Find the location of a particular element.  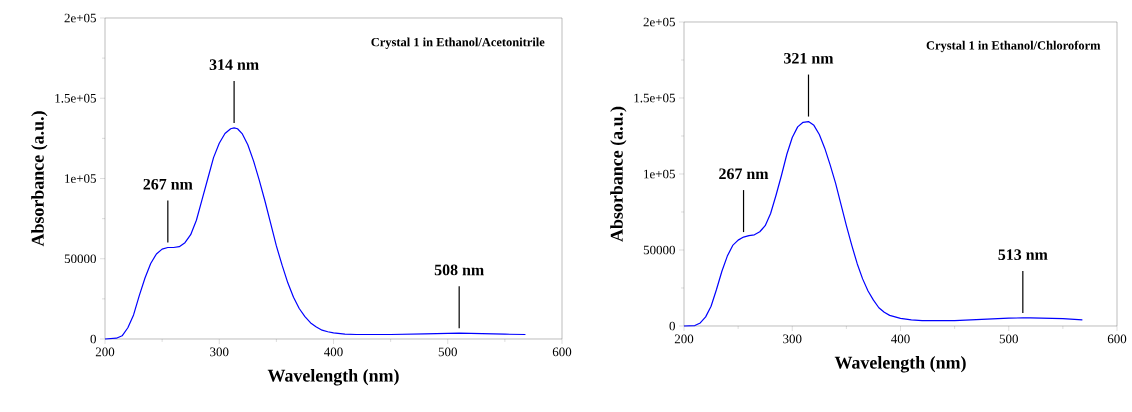

text: Crystal 1 in Ethanol/Chloroform is located at coordinates (1013, 46).